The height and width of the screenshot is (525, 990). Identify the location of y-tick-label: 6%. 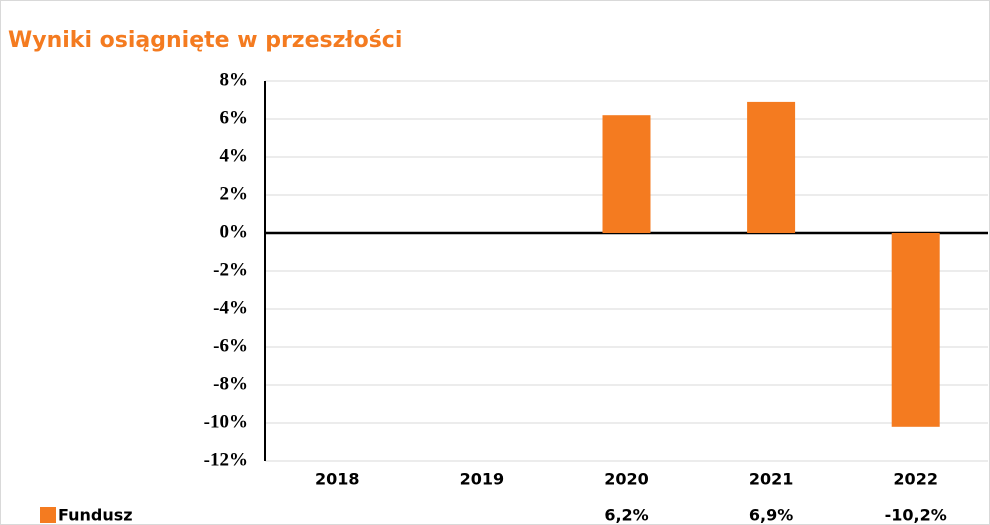
(234, 117).